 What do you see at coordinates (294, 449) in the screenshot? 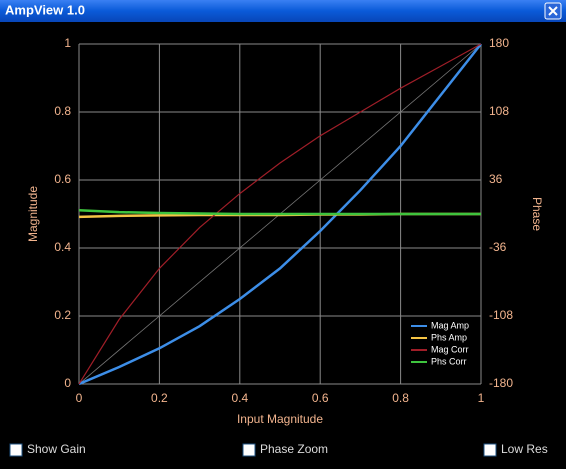
I see `checkbox-label: Phase Zoom` at bounding box center [294, 449].